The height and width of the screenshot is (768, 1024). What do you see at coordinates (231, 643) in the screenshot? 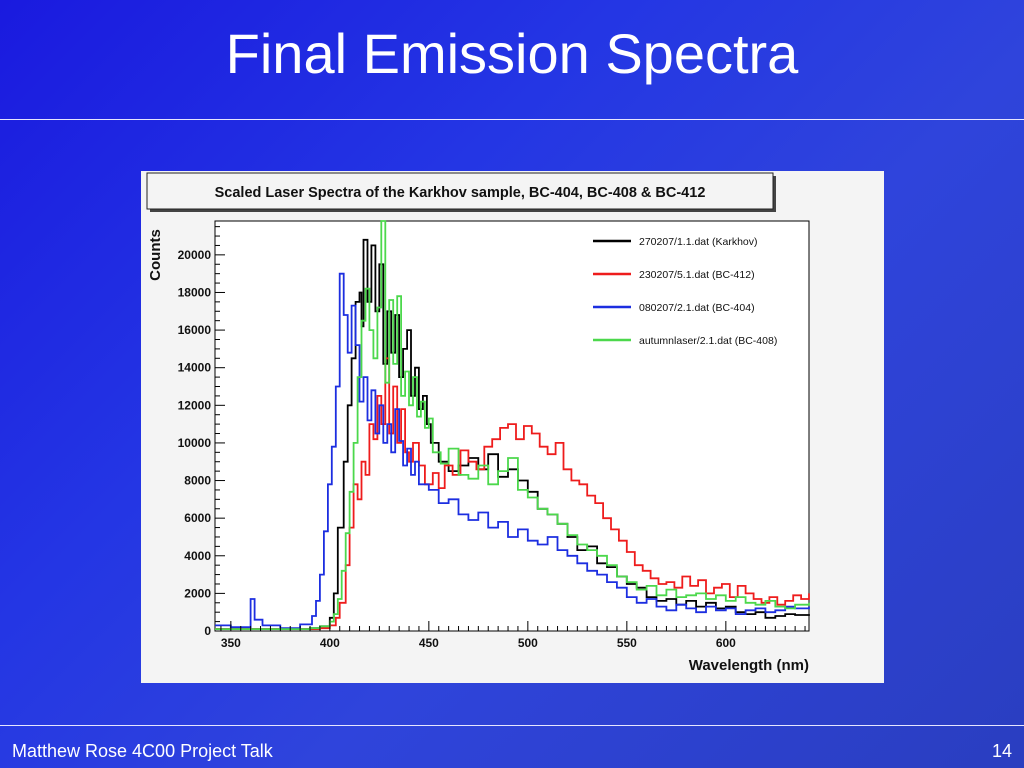
I see `x-tick-label: 350` at bounding box center [231, 643].